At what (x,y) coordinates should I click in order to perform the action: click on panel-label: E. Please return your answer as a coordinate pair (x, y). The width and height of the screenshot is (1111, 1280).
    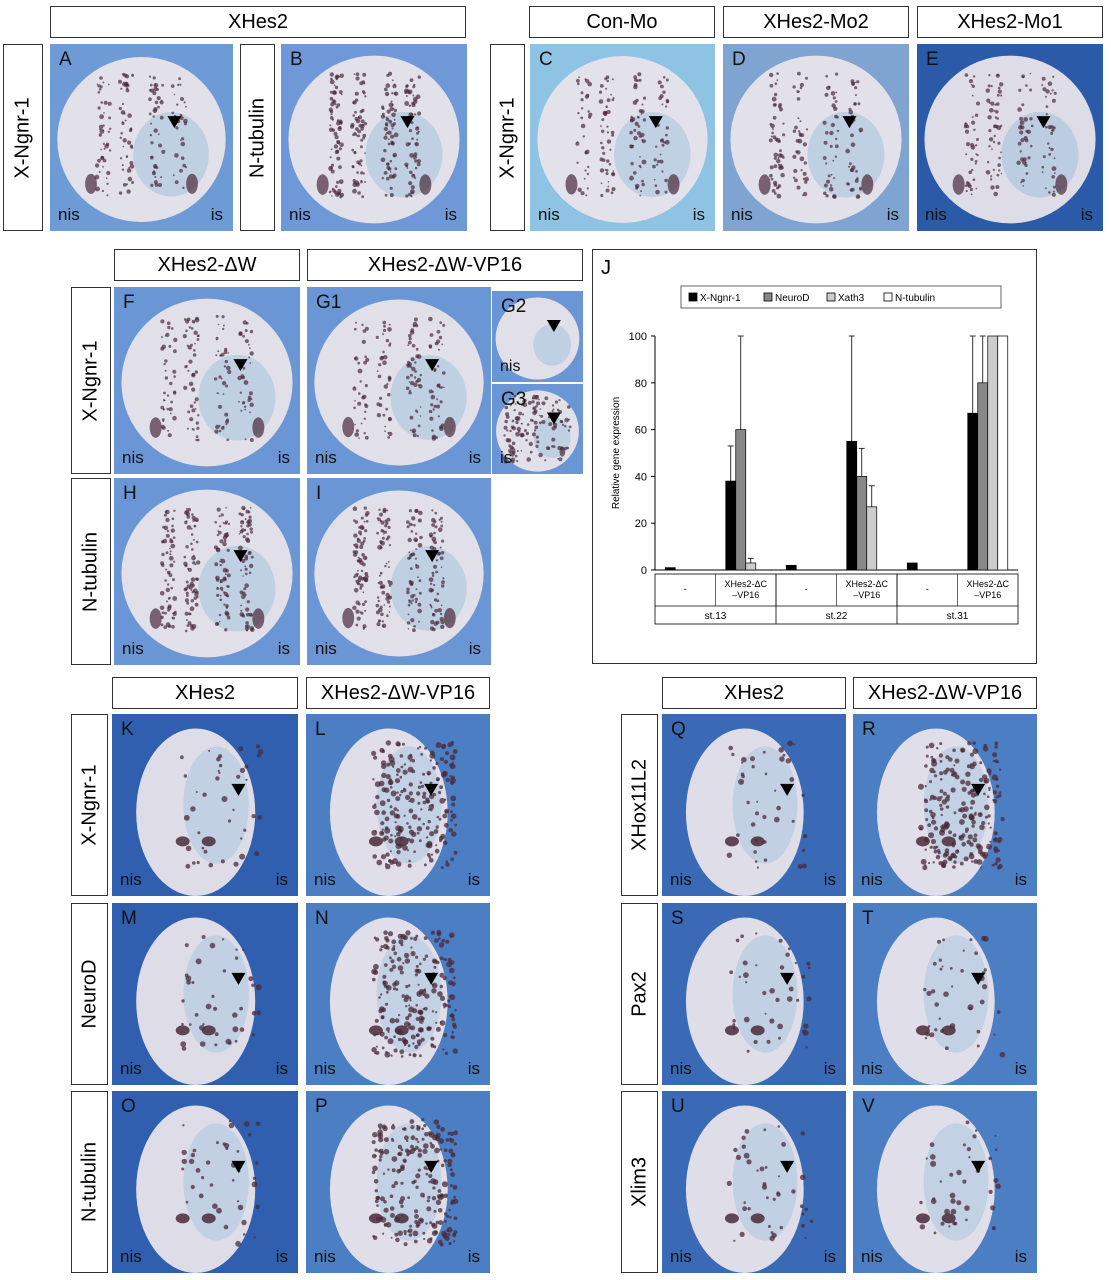
    Looking at the image, I should click on (932, 59).